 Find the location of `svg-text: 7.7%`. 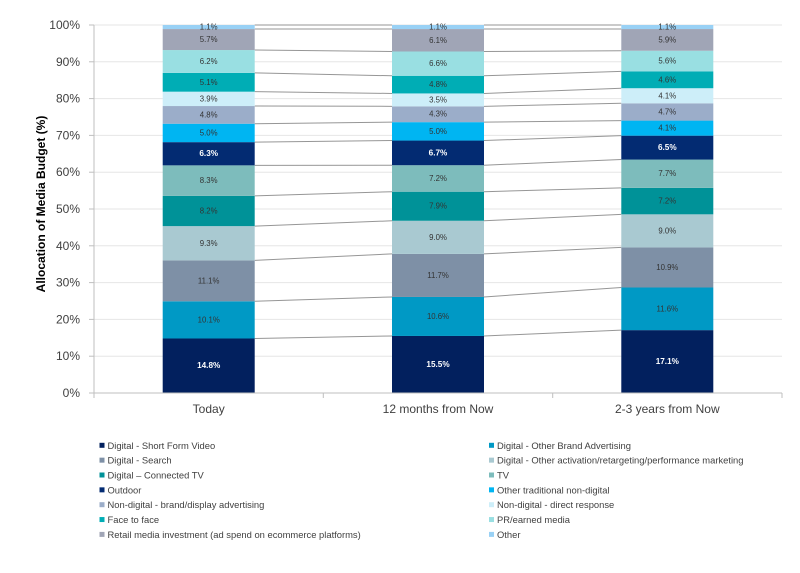

svg-text: 7.7% is located at coordinates (667, 173).